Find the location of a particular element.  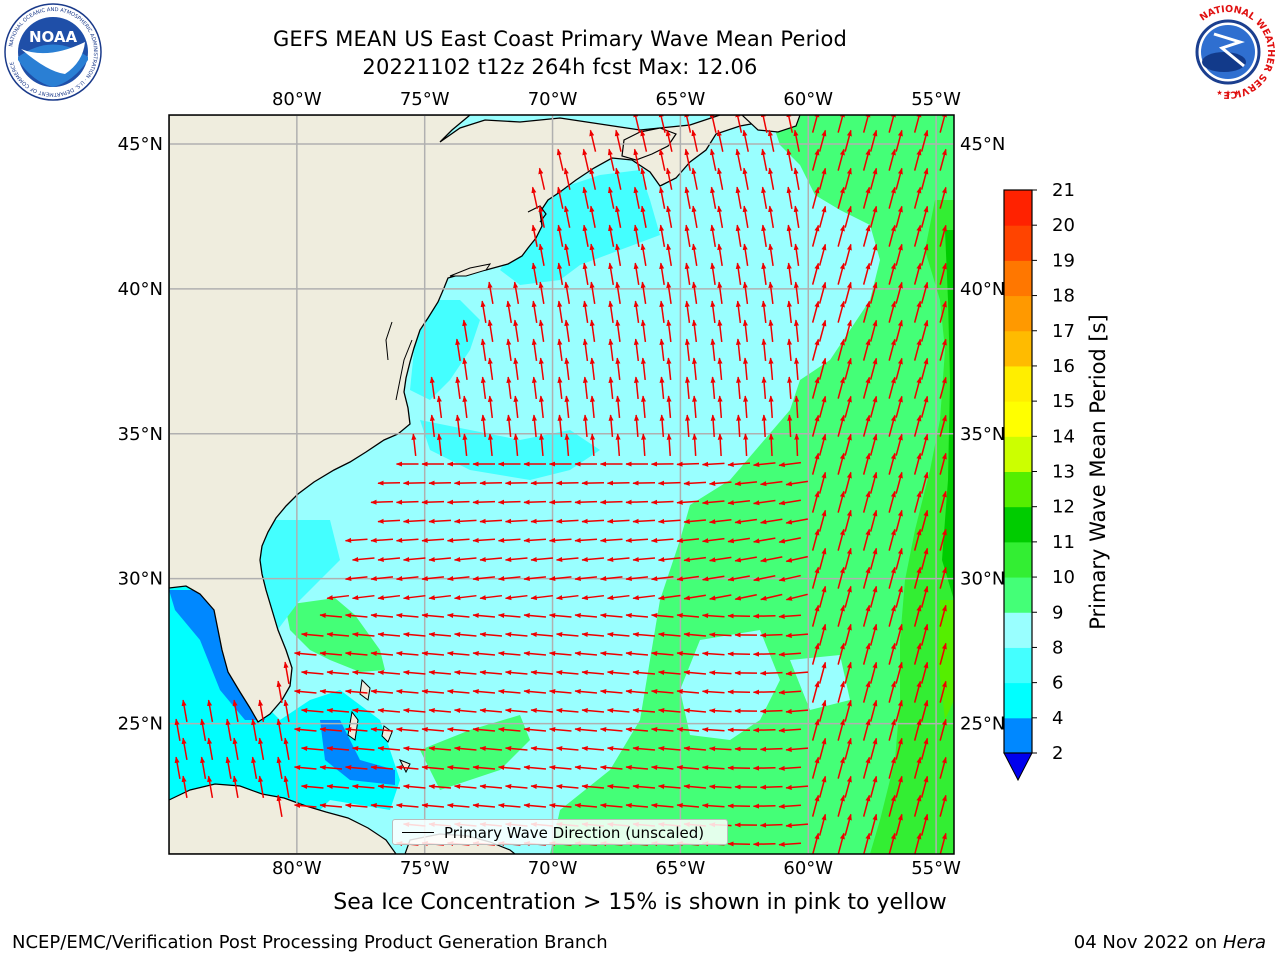

footer-host: Hera is located at coordinates (1244, 942).